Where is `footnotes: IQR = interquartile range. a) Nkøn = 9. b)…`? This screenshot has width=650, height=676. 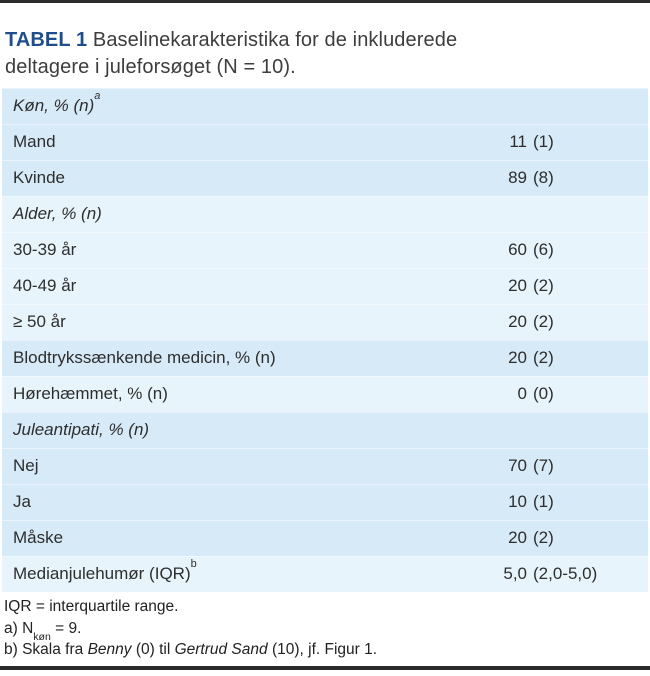
footnotes: IQR = interquartile range. a) Nkøn = 9. b)… is located at coordinates (324, 628).